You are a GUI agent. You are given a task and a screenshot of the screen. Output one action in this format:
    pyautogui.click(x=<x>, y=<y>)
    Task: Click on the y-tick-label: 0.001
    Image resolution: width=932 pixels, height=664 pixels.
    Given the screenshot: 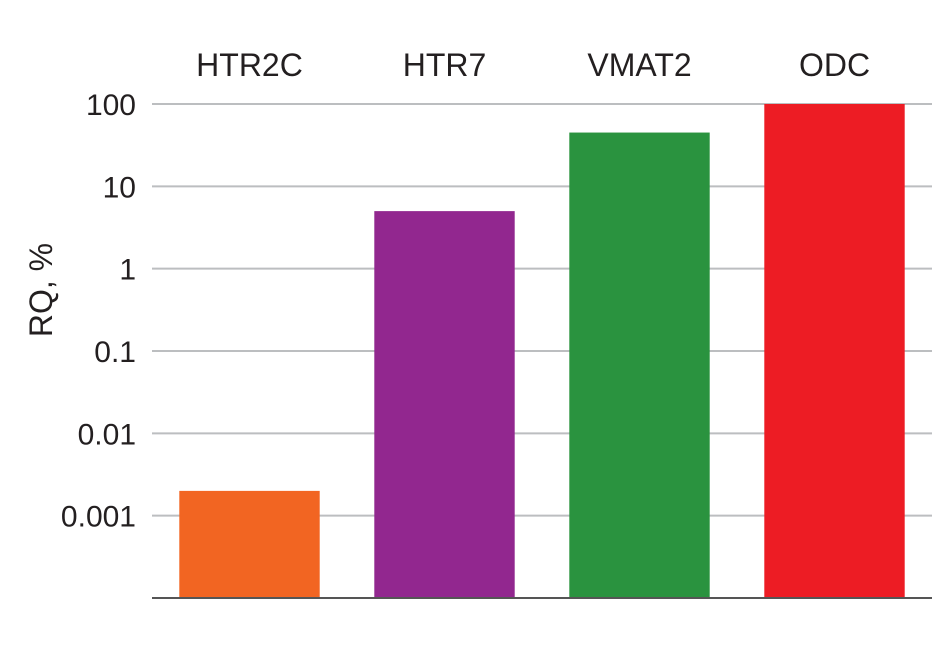 What is the action you would take?
    pyautogui.click(x=98, y=517)
    